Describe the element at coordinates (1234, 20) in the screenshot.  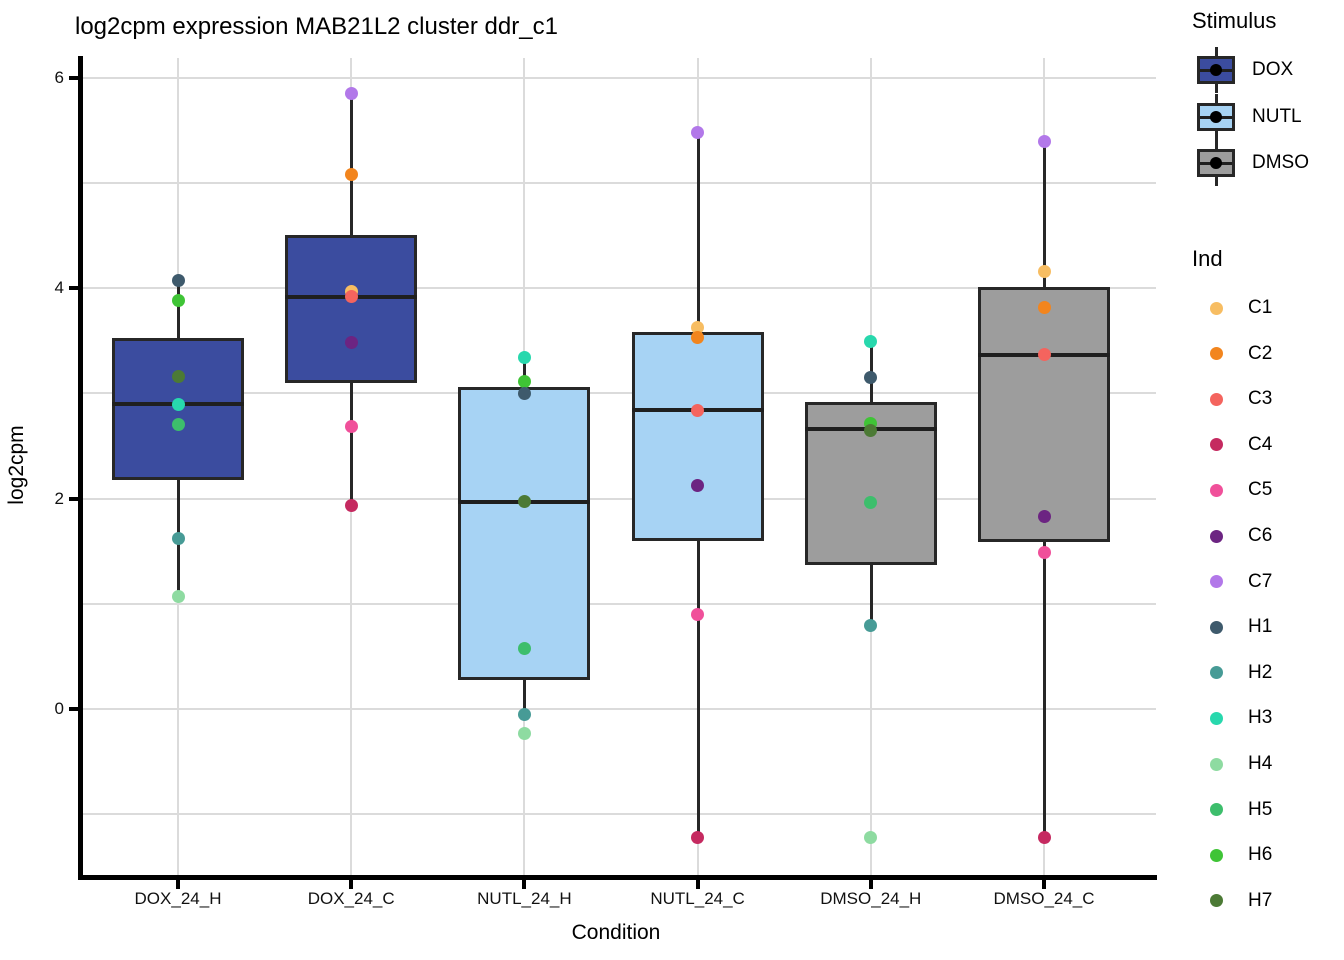
I see `stimulus-legend-title: Stimulus` at that location.